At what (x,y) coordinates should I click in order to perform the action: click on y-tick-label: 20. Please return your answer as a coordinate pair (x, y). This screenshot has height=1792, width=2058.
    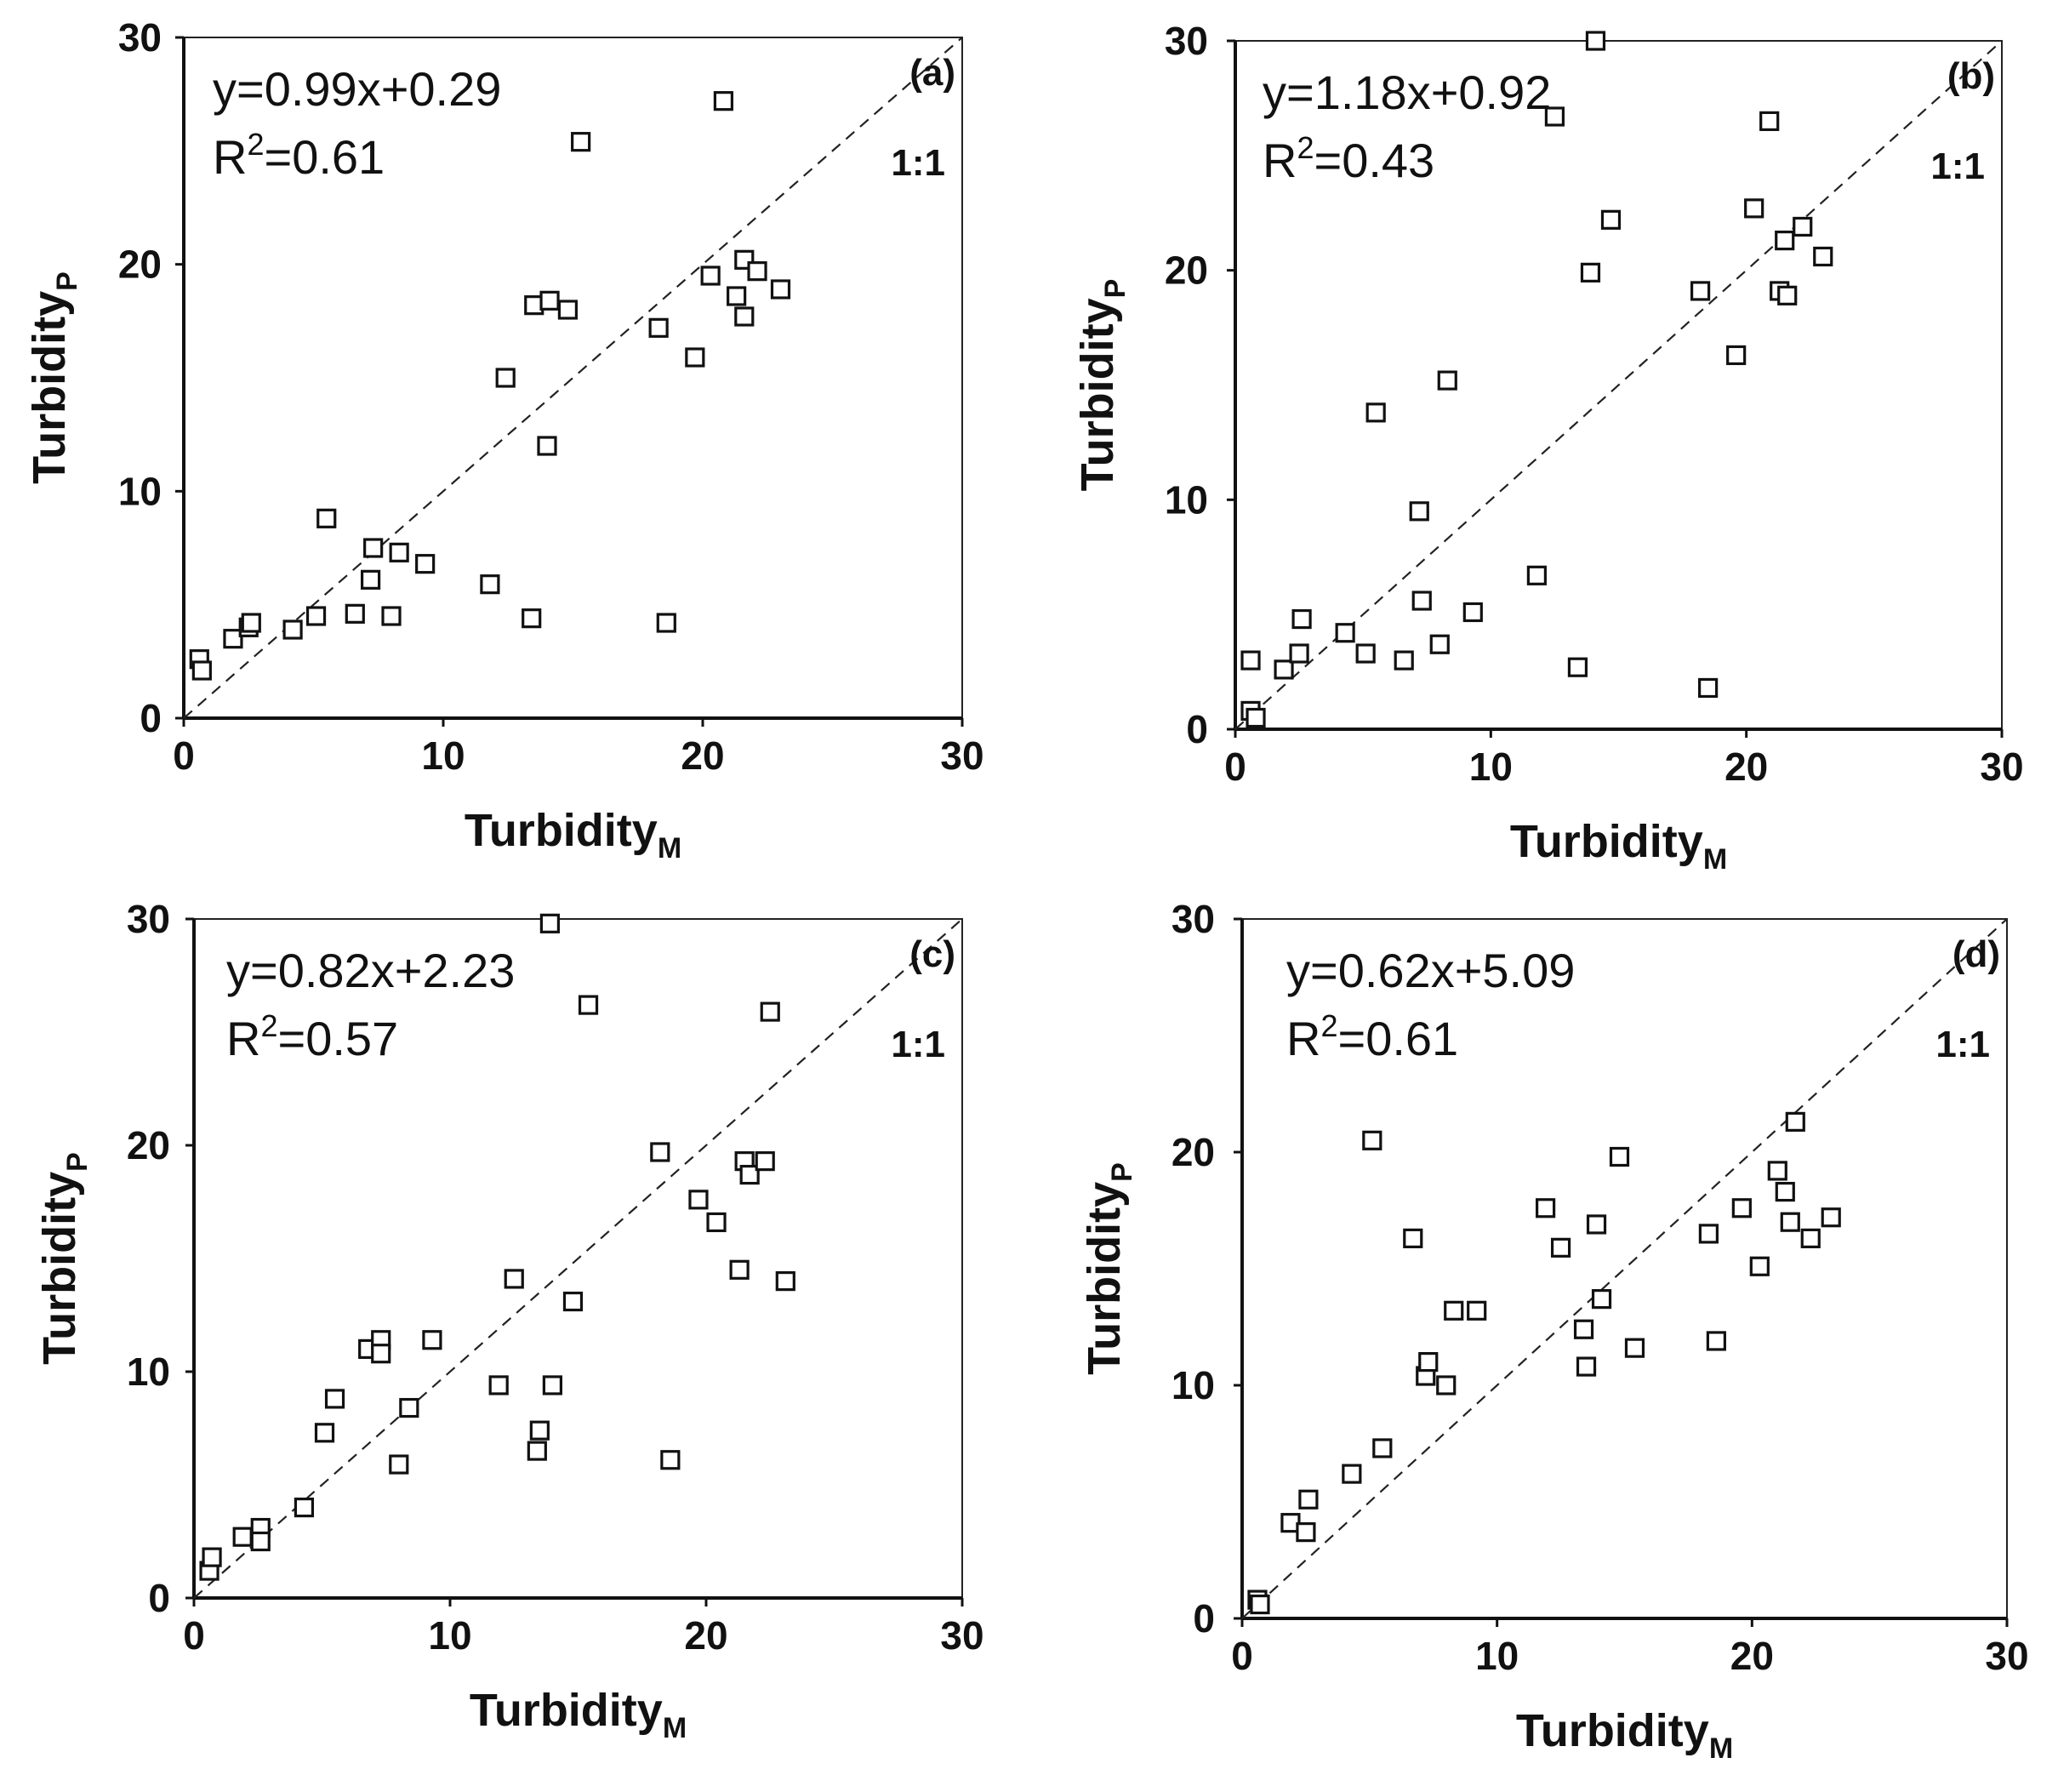
    Looking at the image, I should click on (1186, 270).